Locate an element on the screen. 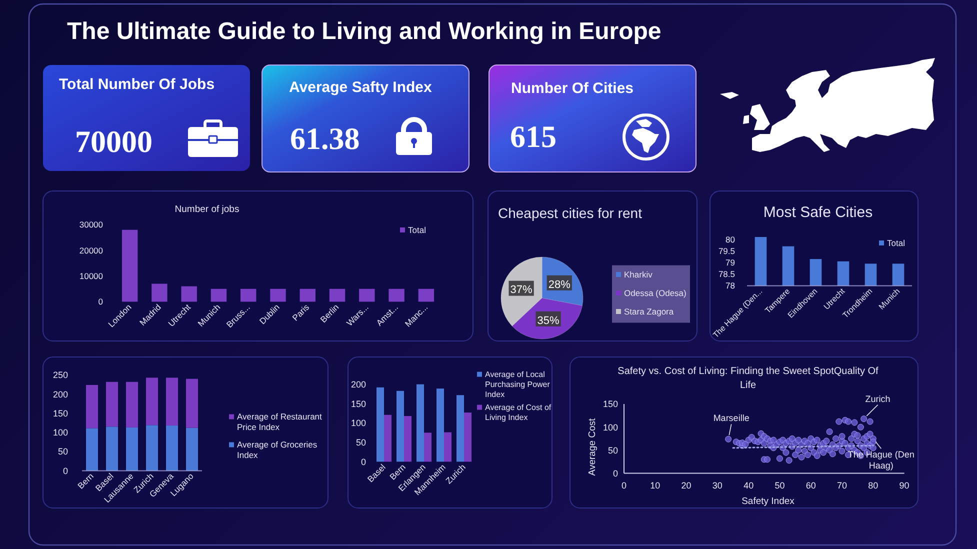  chart-title: Number of jobs is located at coordinates (207, 209).